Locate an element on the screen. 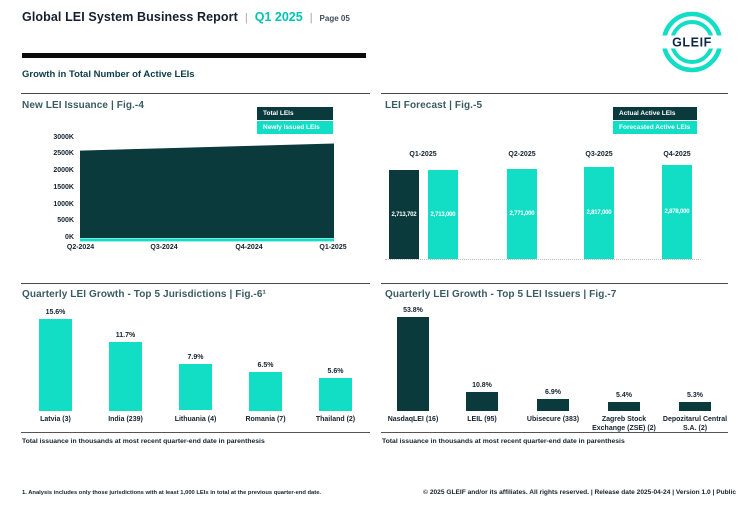 The image size is (750, 508). logo-text-band is located at coordinates (692, 42).